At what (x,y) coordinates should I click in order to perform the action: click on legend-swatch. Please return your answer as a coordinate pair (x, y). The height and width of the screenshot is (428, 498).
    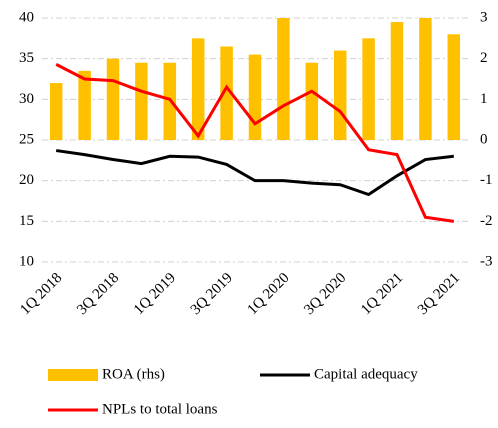
    Looking at the image, I should click on (73, 375).